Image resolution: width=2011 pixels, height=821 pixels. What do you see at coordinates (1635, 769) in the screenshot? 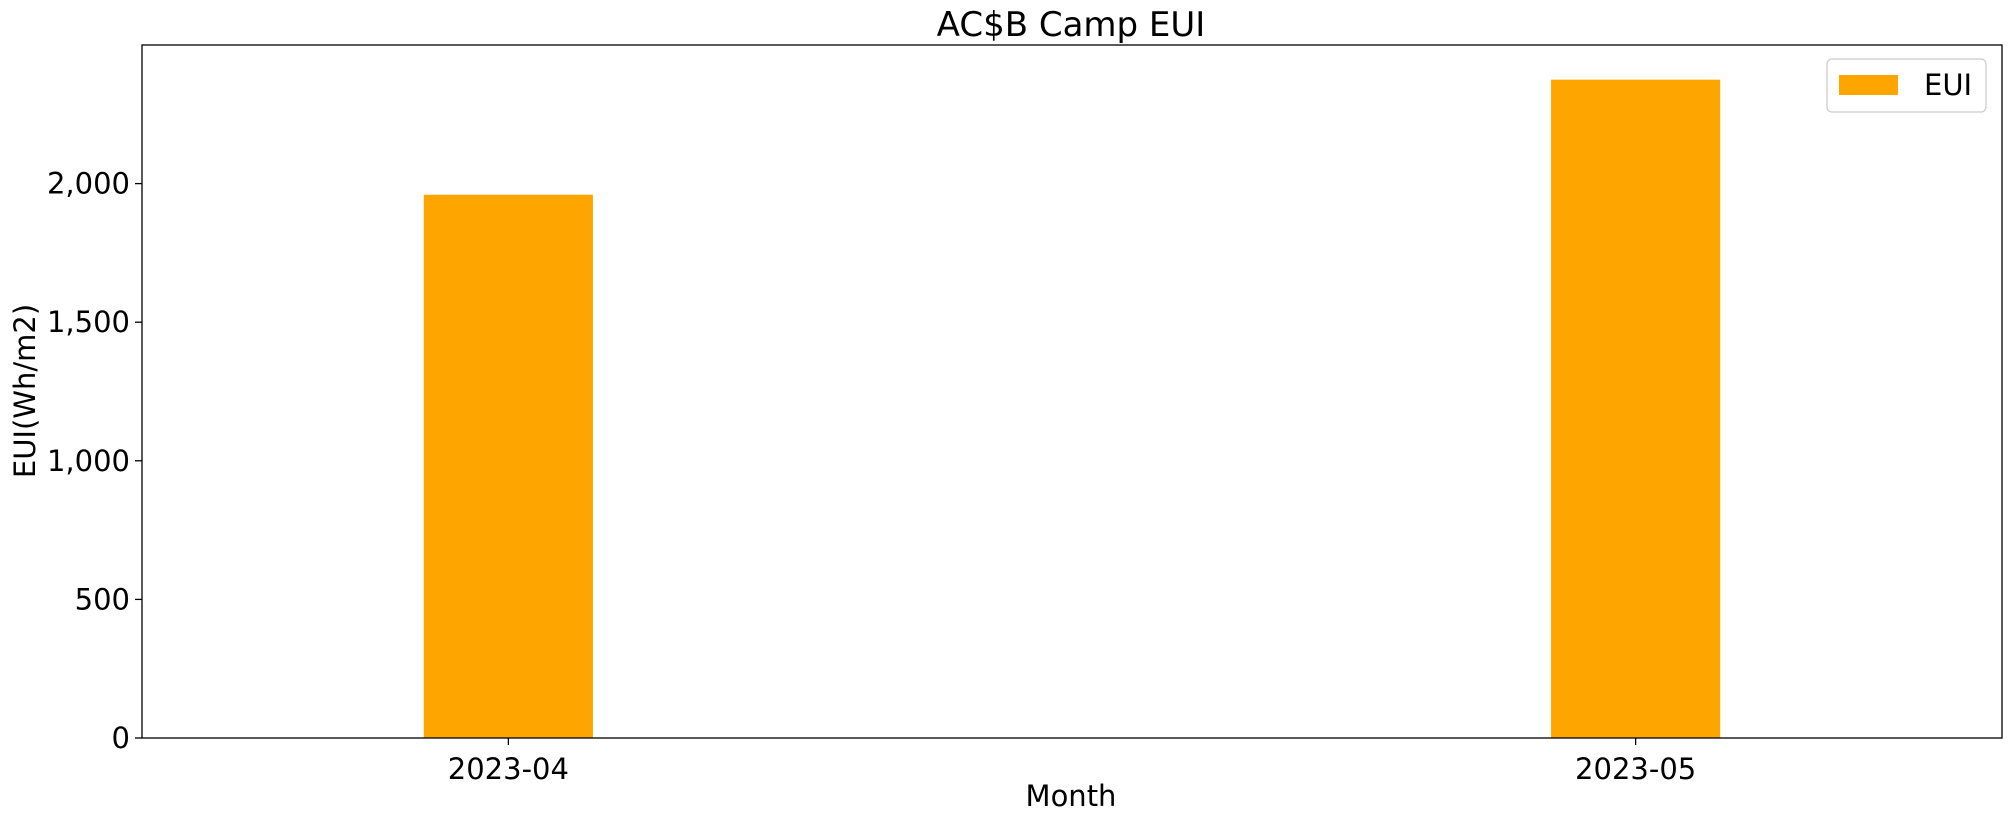
I see `x-tick-label: 2023-05` at bounding box center [1635, 769].